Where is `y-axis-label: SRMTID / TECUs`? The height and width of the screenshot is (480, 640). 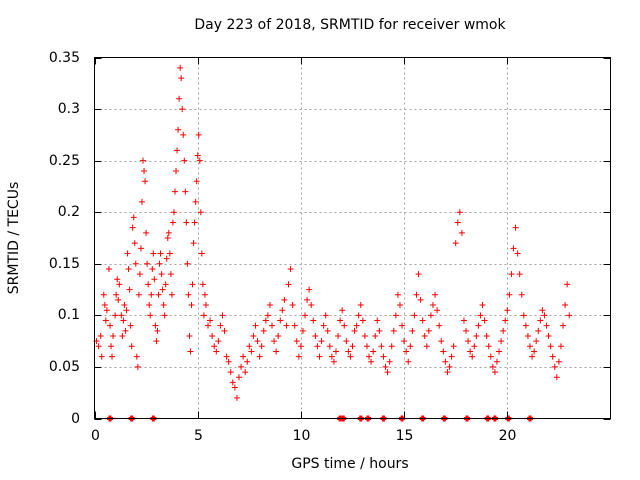 y-axis-label: SRMTID / TECUs is located at coordinates (14, 238).